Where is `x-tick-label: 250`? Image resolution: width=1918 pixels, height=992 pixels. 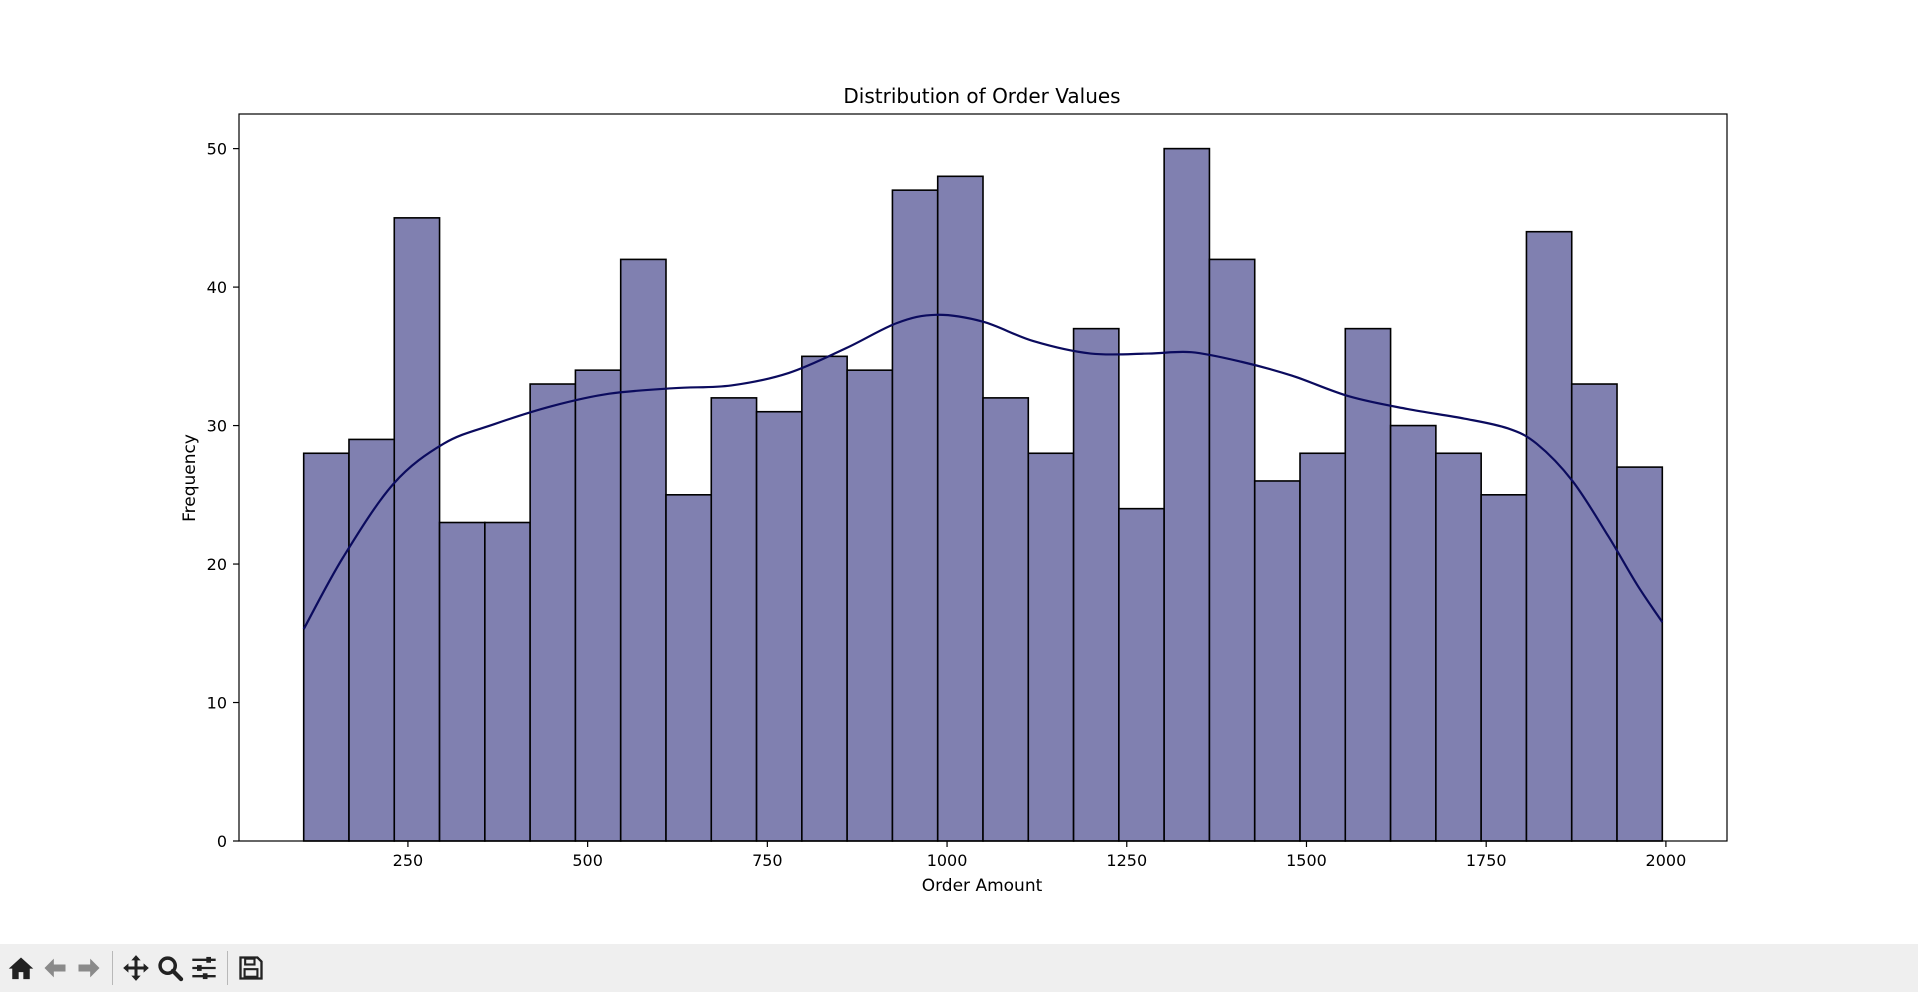 x-tick-label: 250 is located at coordinates (408, 860).